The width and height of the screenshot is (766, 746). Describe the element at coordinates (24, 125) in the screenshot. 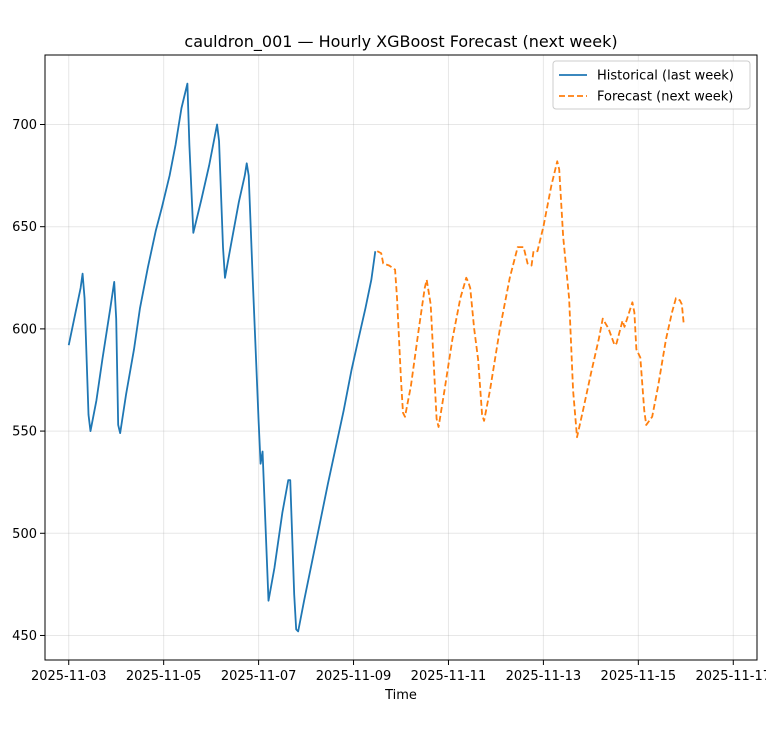

I see `y-tick-label: 700` at that location.